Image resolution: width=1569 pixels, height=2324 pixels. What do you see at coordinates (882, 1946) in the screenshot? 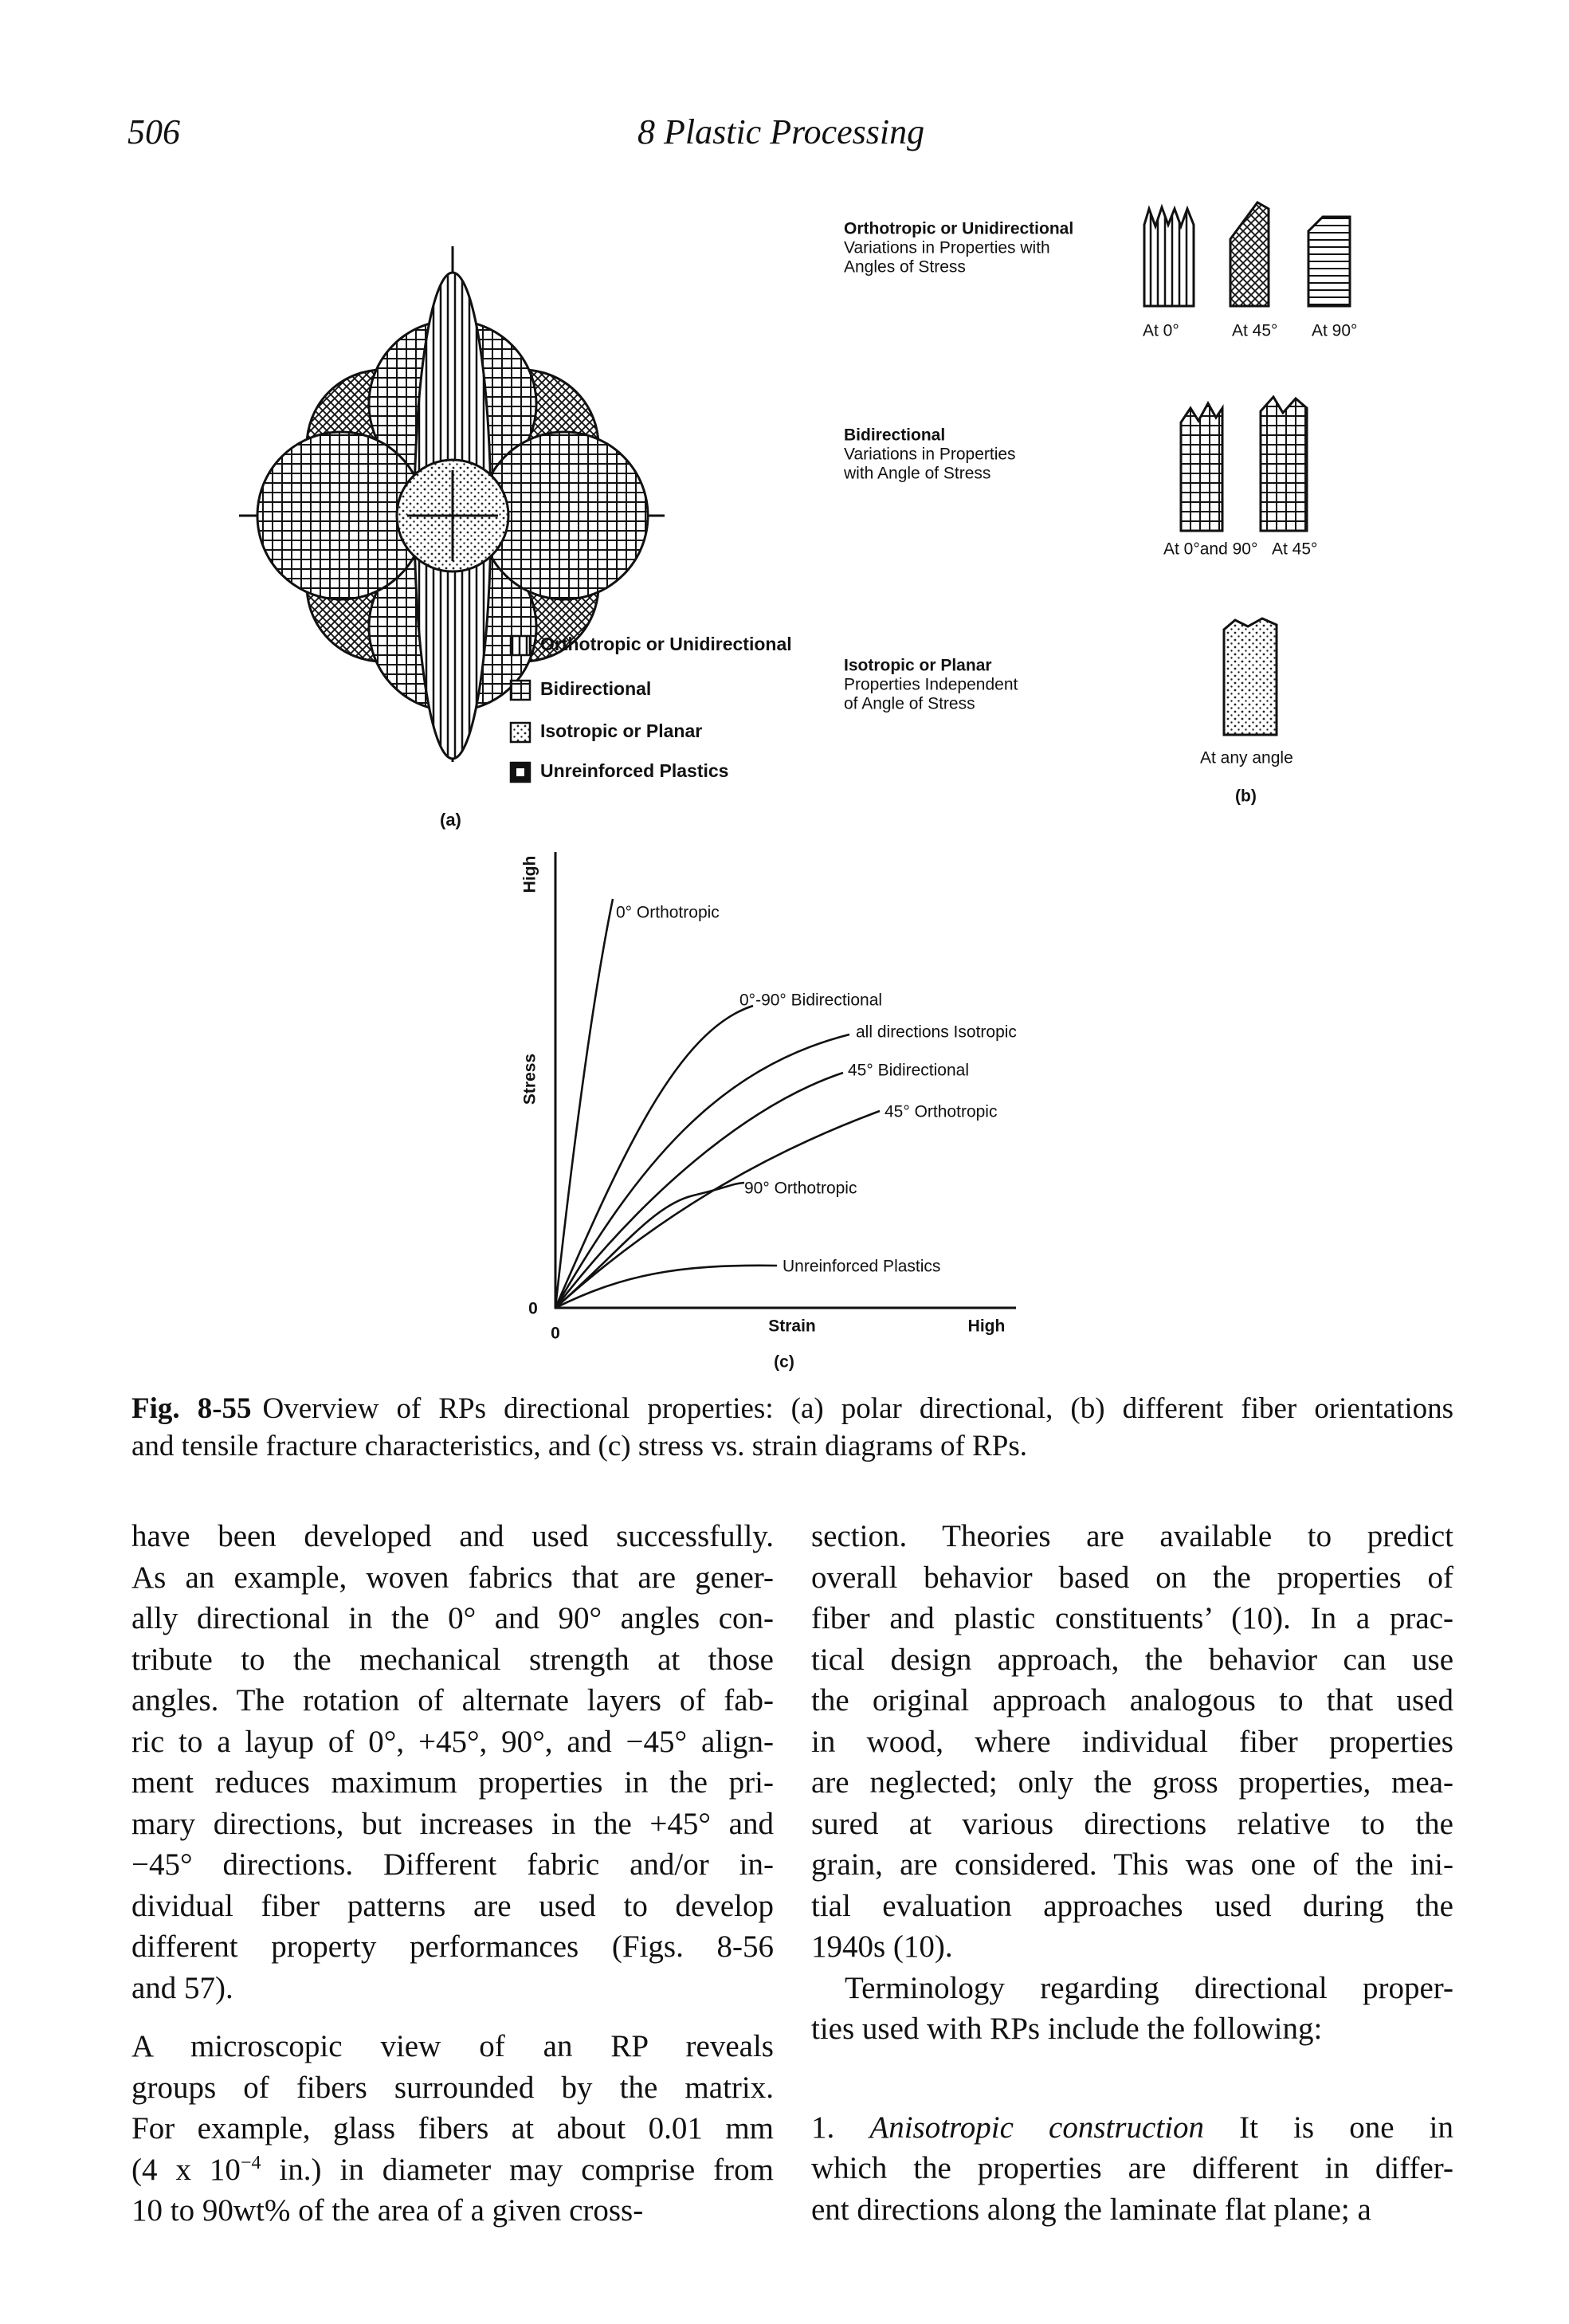
I see `text-line: 1940s (10).` at bounding box center [882, 1946].